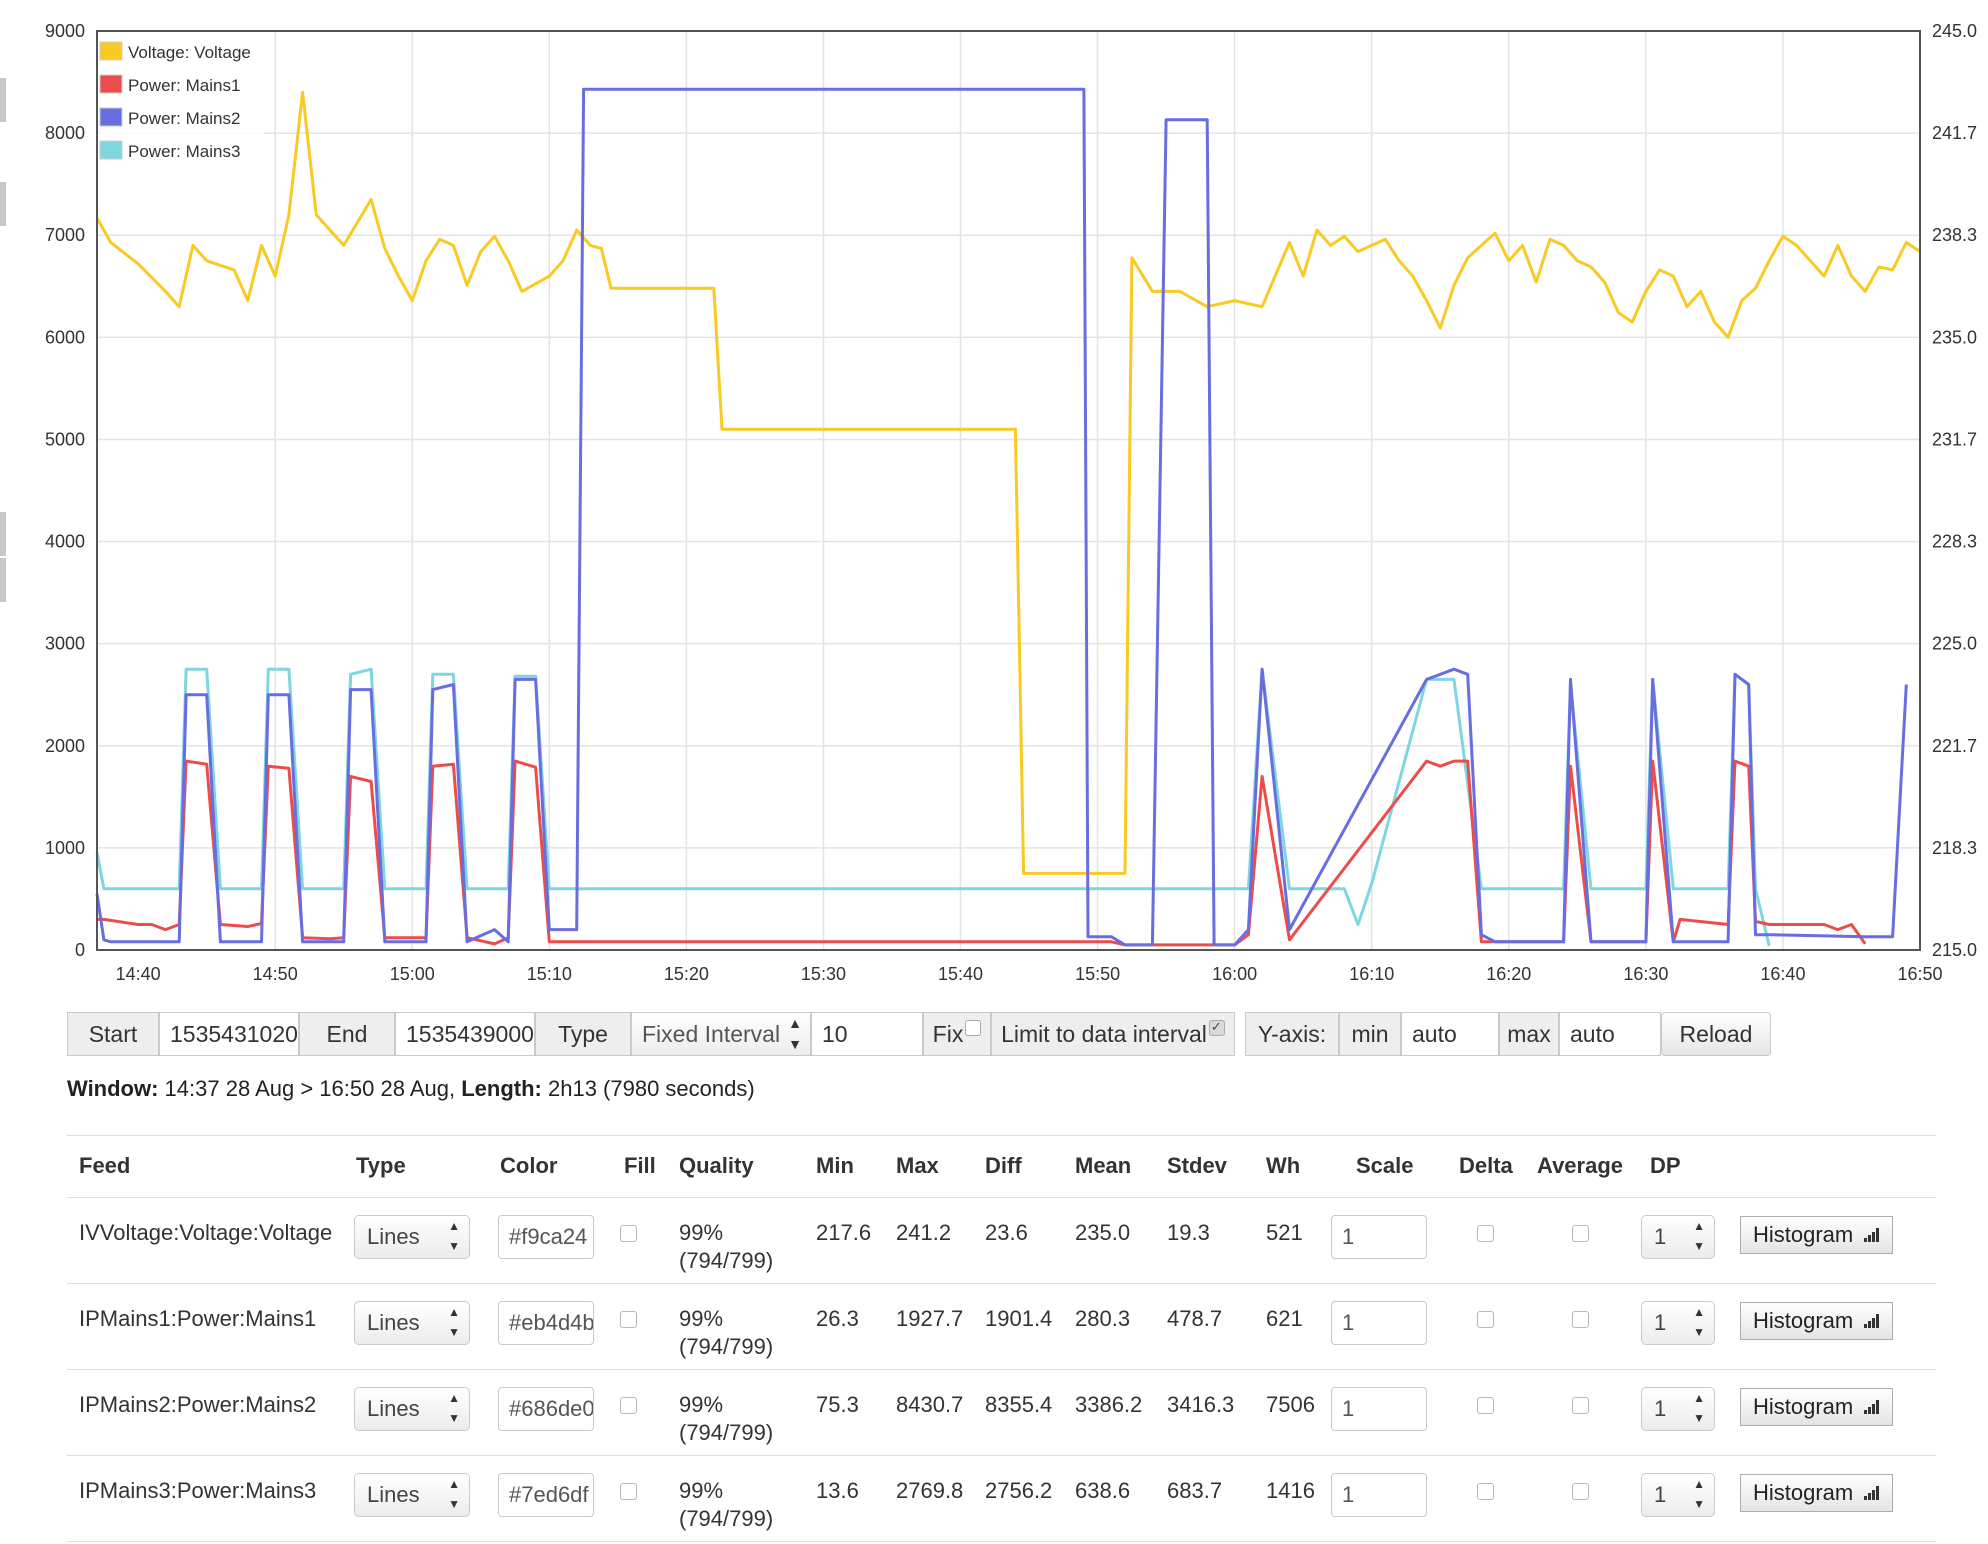 Image resolution: width=1988 pixels, height=1544 pixels. What do you see at coordinates (640, 1165) in the screenshot?
I see `column-header-fill: Fill` at bounding box center [640, 1165].